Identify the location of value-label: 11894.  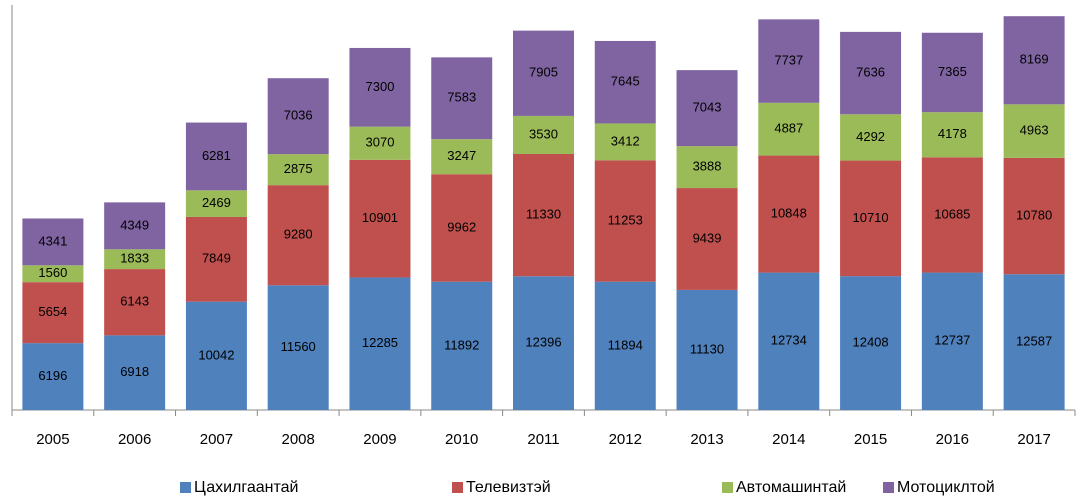
(625, 344).